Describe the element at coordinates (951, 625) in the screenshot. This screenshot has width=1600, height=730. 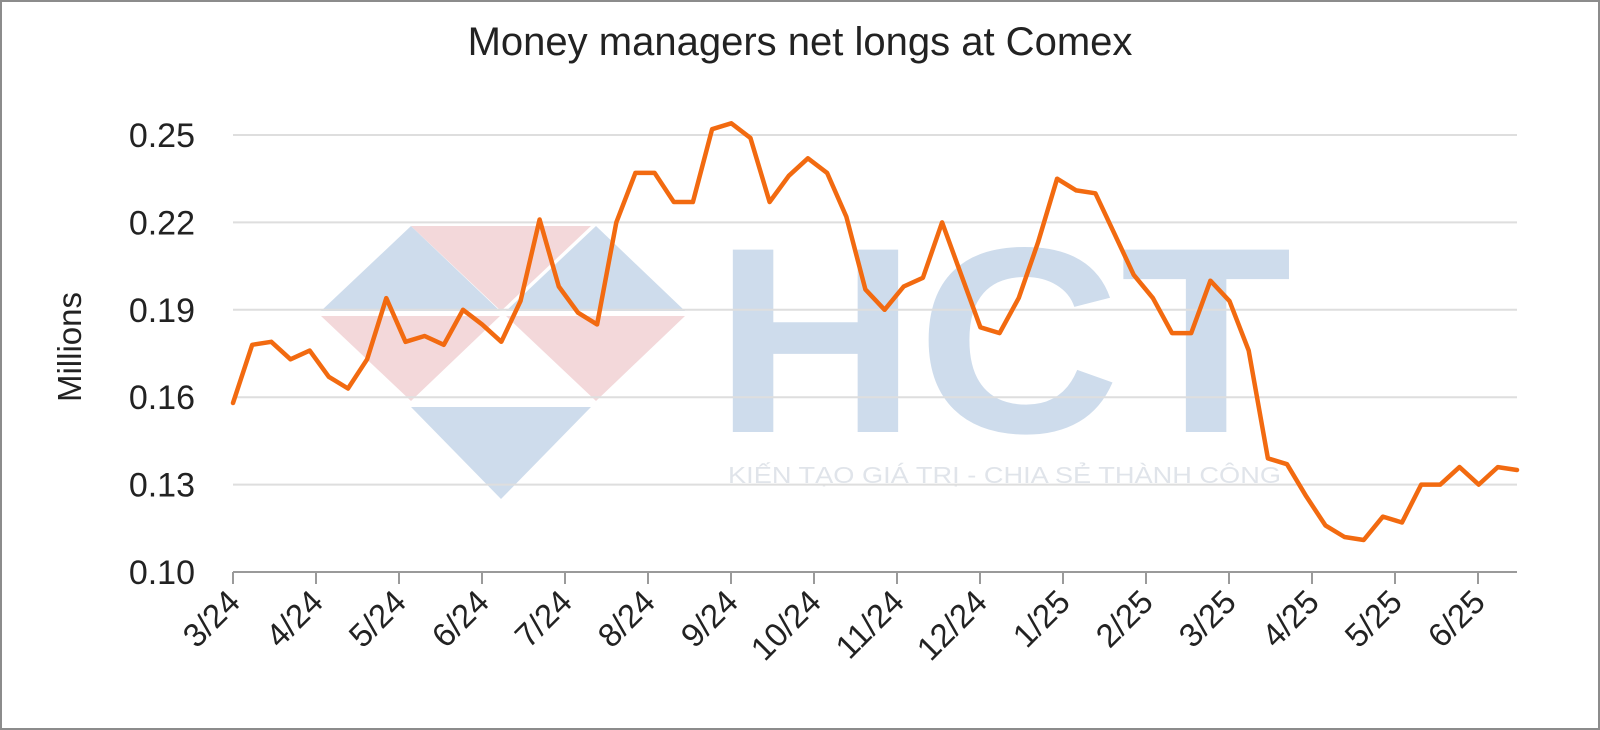
I see `x-tick-label: 12/24` at that location.